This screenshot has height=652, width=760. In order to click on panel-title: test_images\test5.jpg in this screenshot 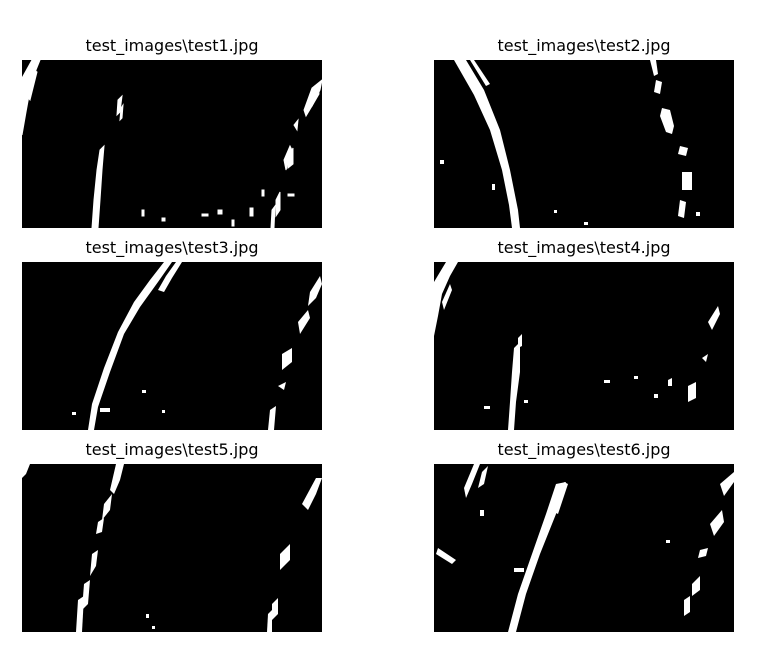, I will do `click(172, 449)`.